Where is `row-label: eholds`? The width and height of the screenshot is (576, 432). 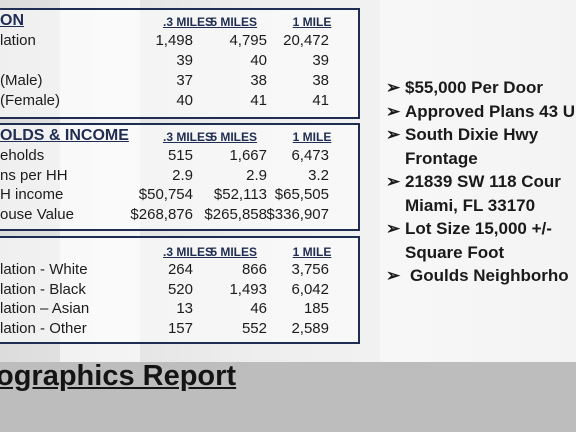
row-label: eholds is located at coordinates (22, 155).